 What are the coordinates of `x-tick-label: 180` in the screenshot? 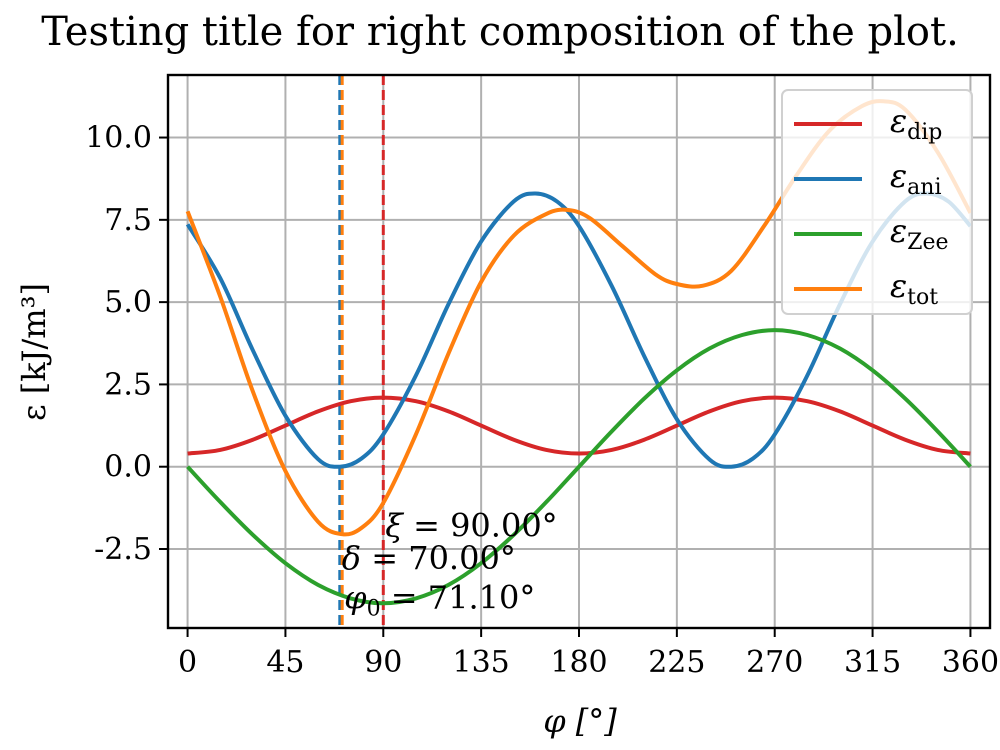 It's located at (578, 662).